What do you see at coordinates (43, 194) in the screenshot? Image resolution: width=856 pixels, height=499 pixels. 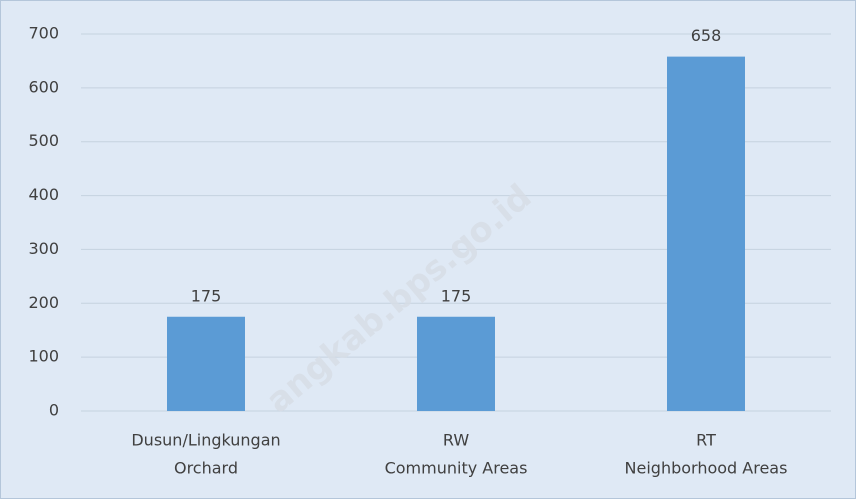 I see `y-tick-label: 400` at bounding box center [43, 194].